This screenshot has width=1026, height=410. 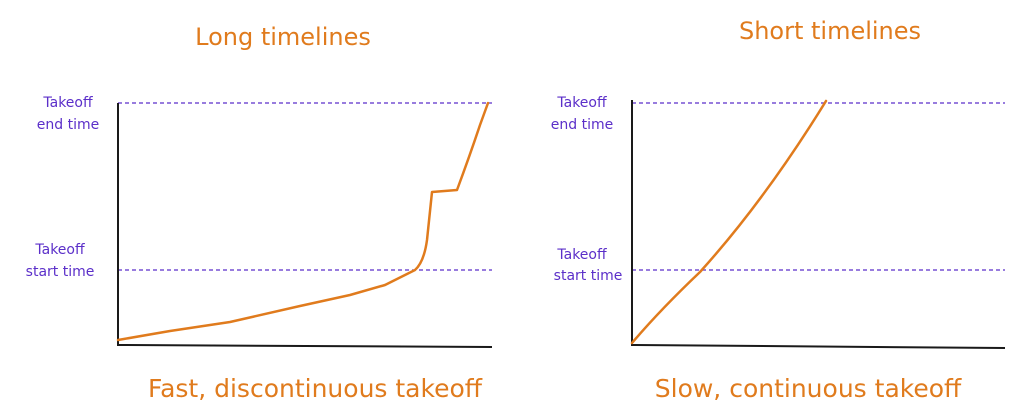 What do you see at coordinates (729, 222) in the screenshot?
I see `takeoff-curve` at bounding box center [729, 222].